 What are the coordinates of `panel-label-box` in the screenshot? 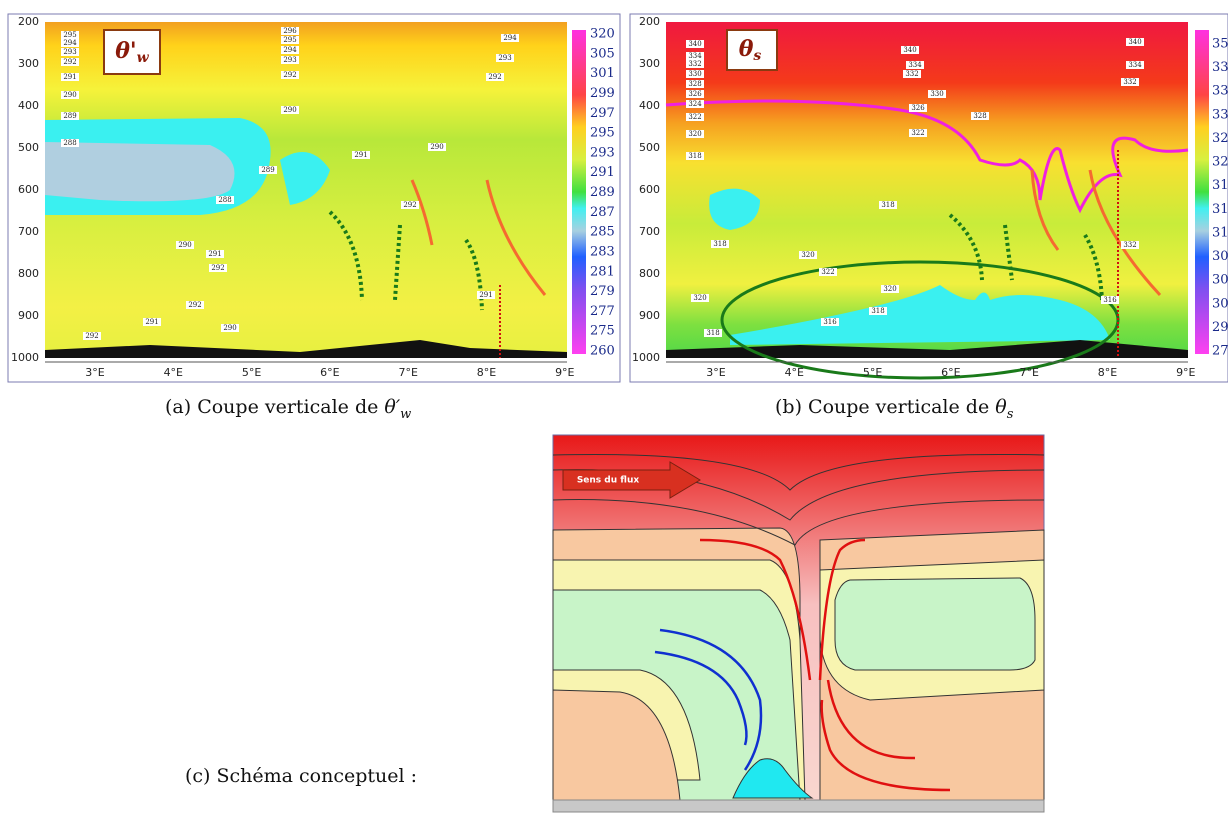 It's located at (132, 52).